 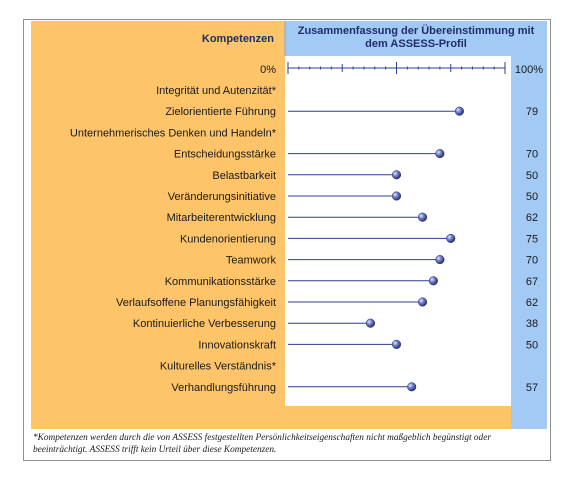 What do you see at coordinates (532, 112) in the screenshot?
I see `value-label: 79` at bounding box center [532, 112].